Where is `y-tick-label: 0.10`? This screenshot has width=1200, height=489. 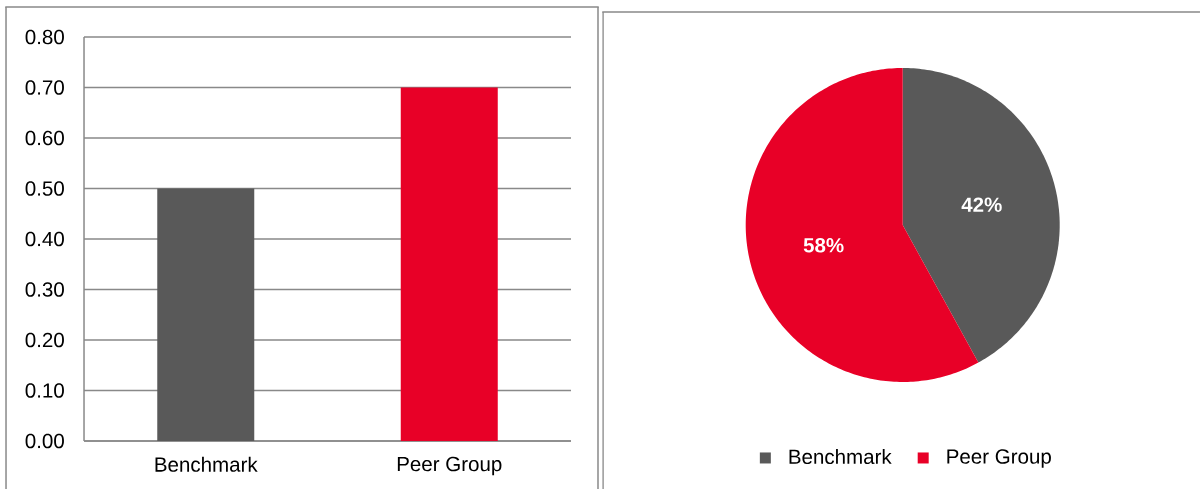 y-tick-label: 0.10 is located at coordinates (44, 390).